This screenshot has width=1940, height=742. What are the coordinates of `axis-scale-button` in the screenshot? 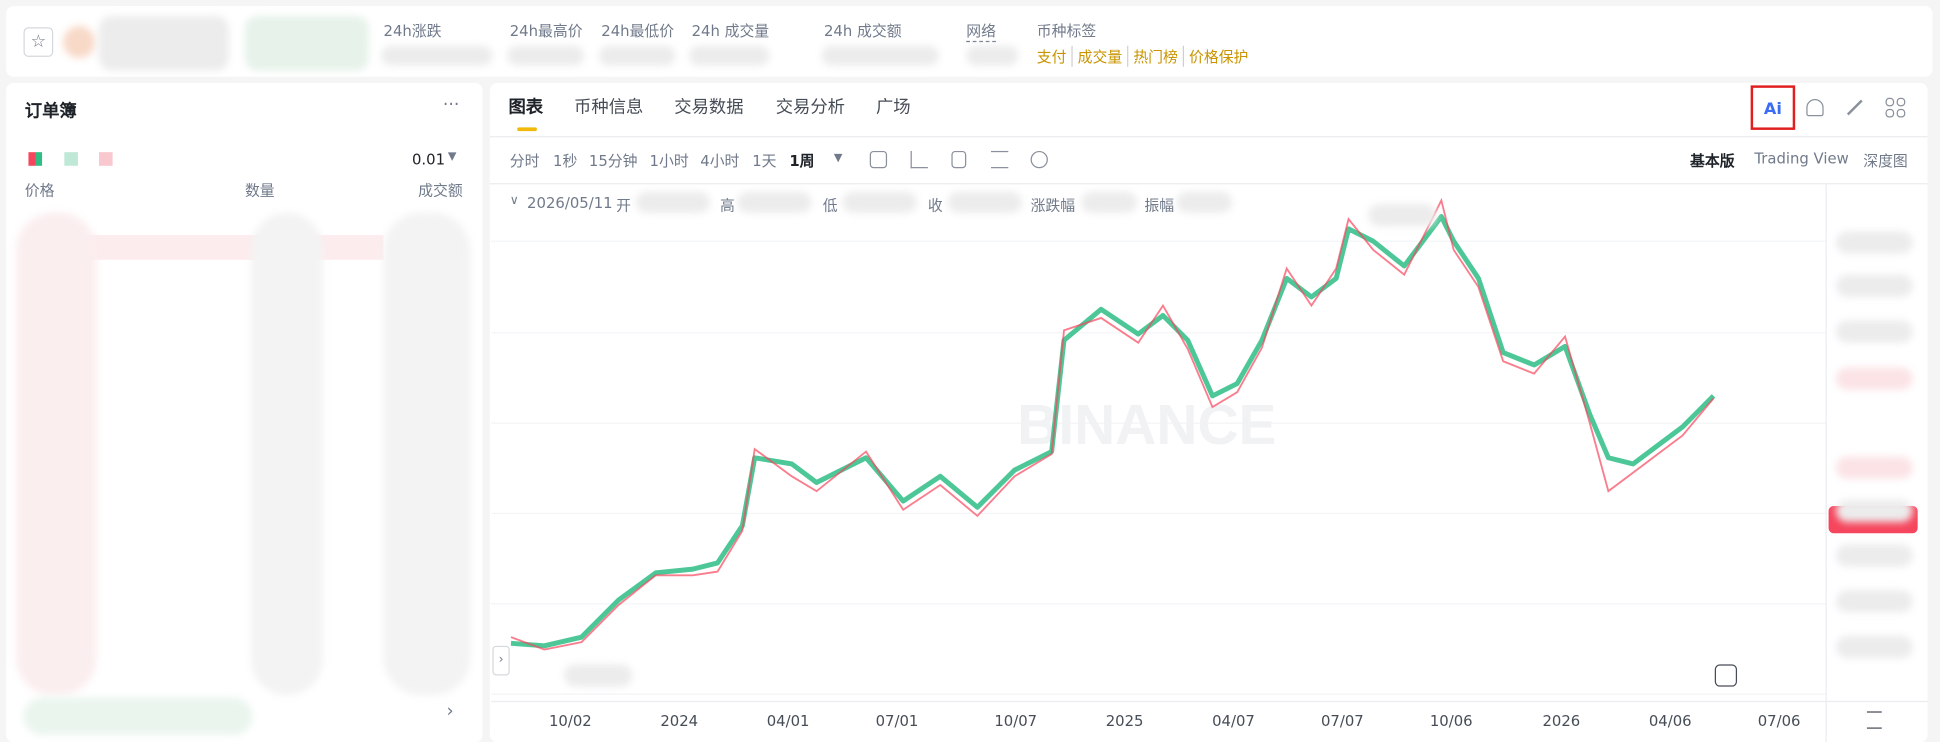 It's located at (1874, 720).